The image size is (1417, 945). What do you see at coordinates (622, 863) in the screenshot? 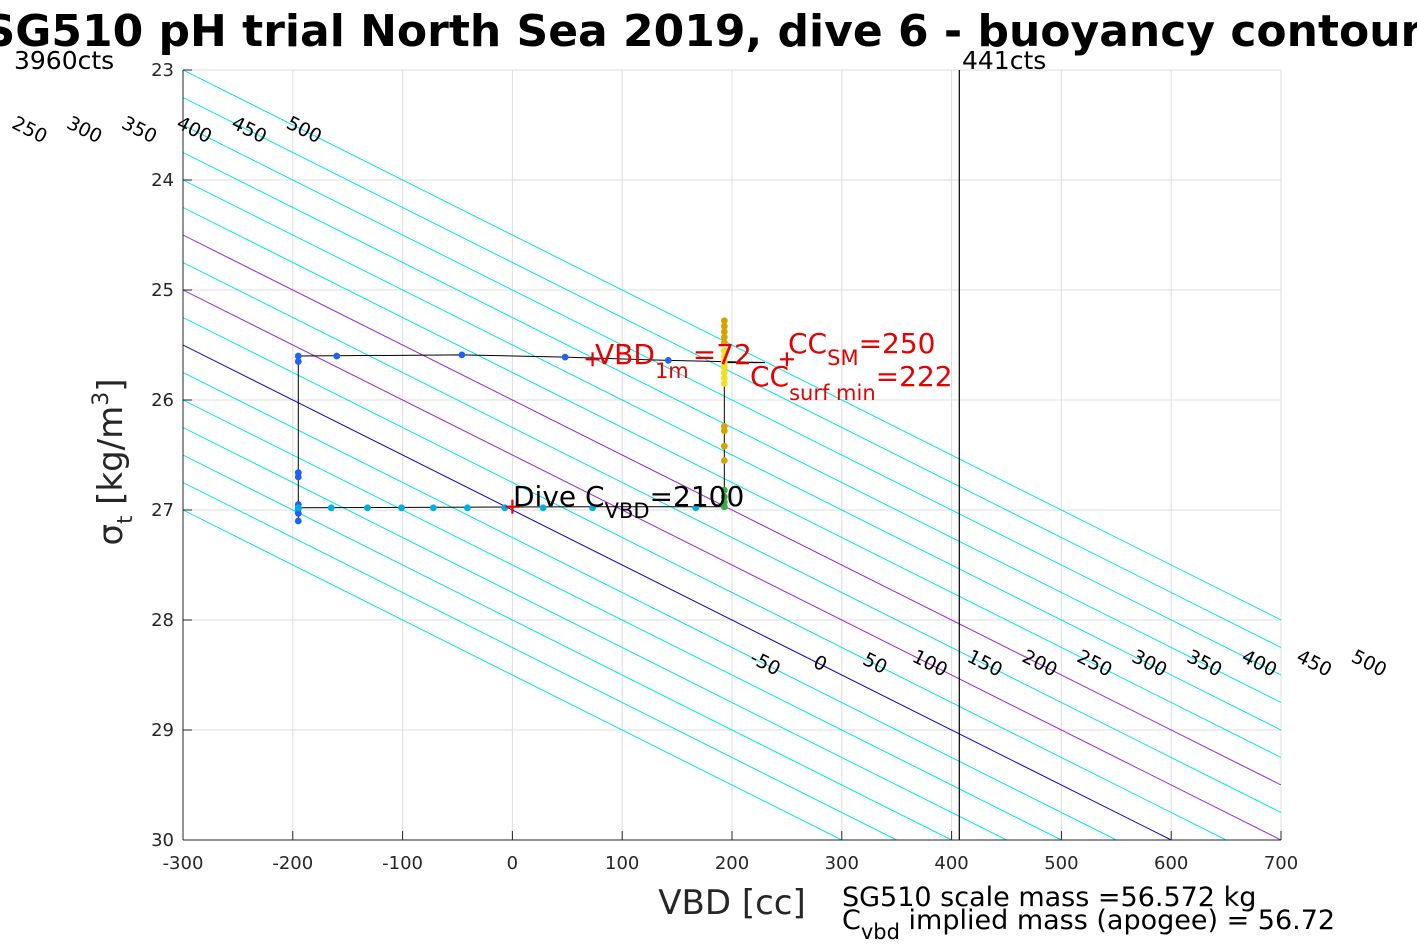
I see `x-tick-label-100: 100` at bounding box center [622, 863].